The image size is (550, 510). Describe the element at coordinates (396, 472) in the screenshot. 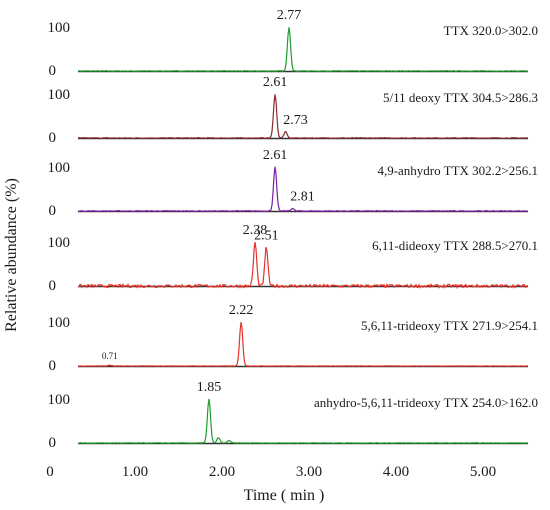

I see `x-tick-label: 4.00` at that location.